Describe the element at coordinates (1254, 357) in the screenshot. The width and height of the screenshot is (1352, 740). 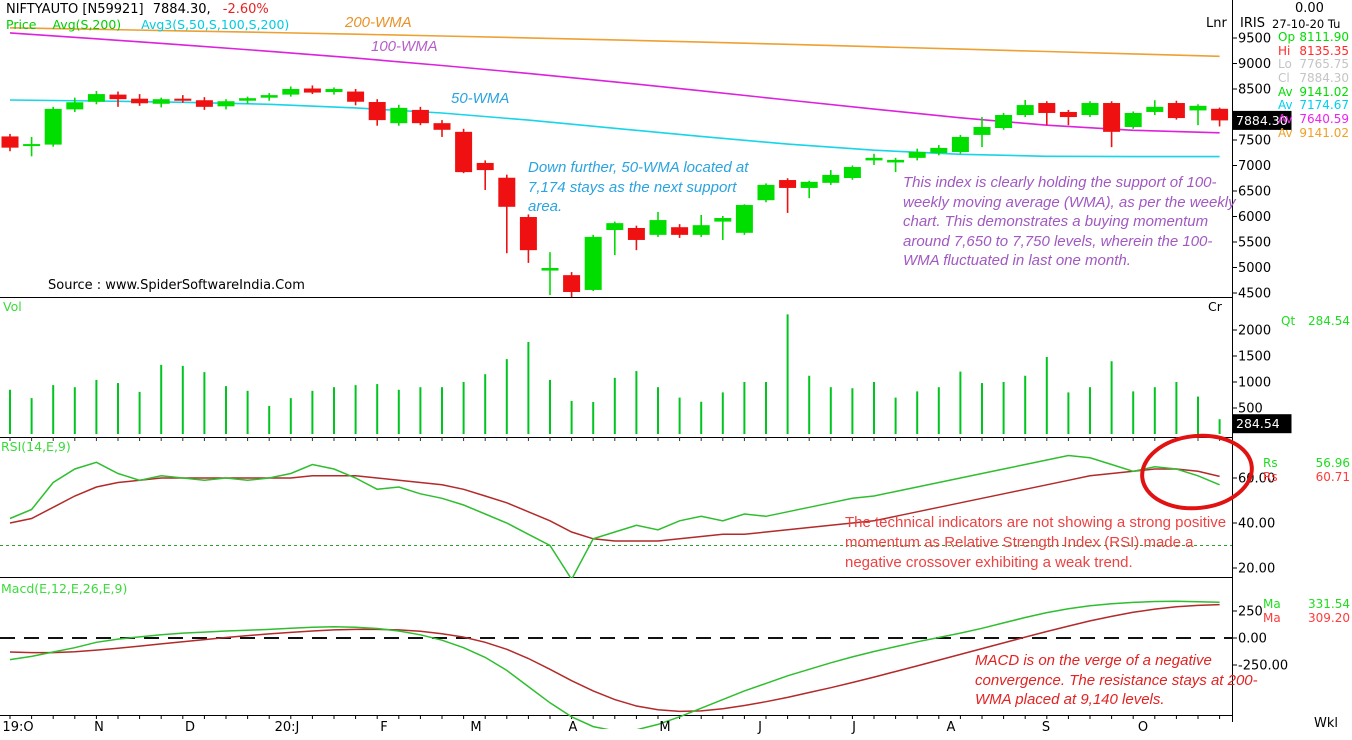
I see `svg-text: 1500` at that location.